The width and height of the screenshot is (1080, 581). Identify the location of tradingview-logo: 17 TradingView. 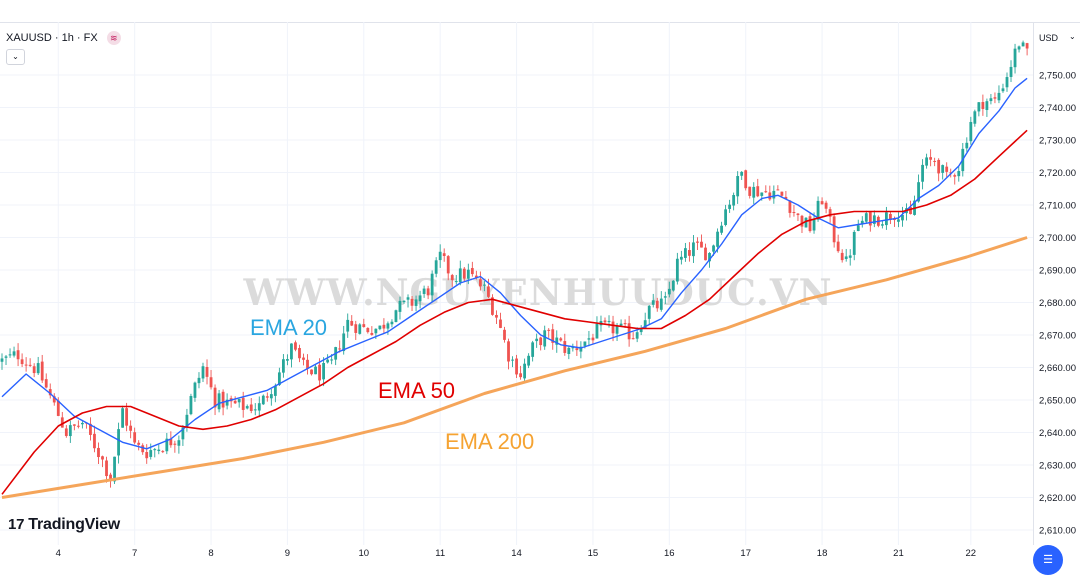
(64, 525).